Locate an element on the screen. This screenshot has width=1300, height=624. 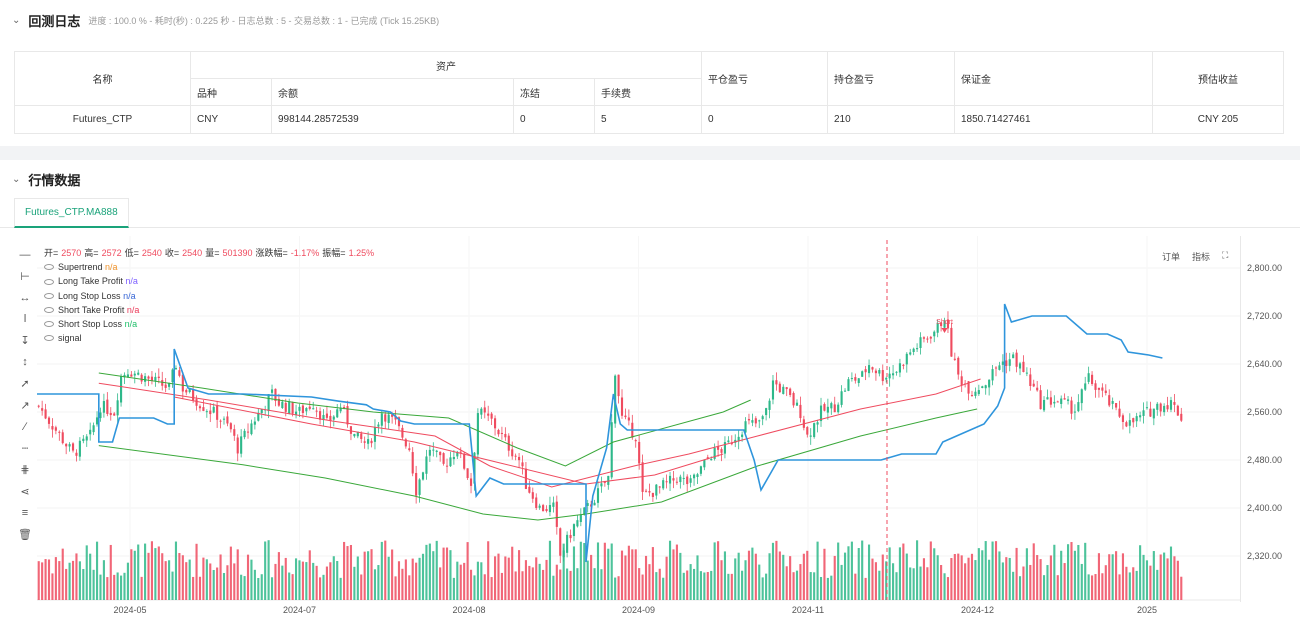
ray-line-icon: ↗ is located at coordinates (25, 405).